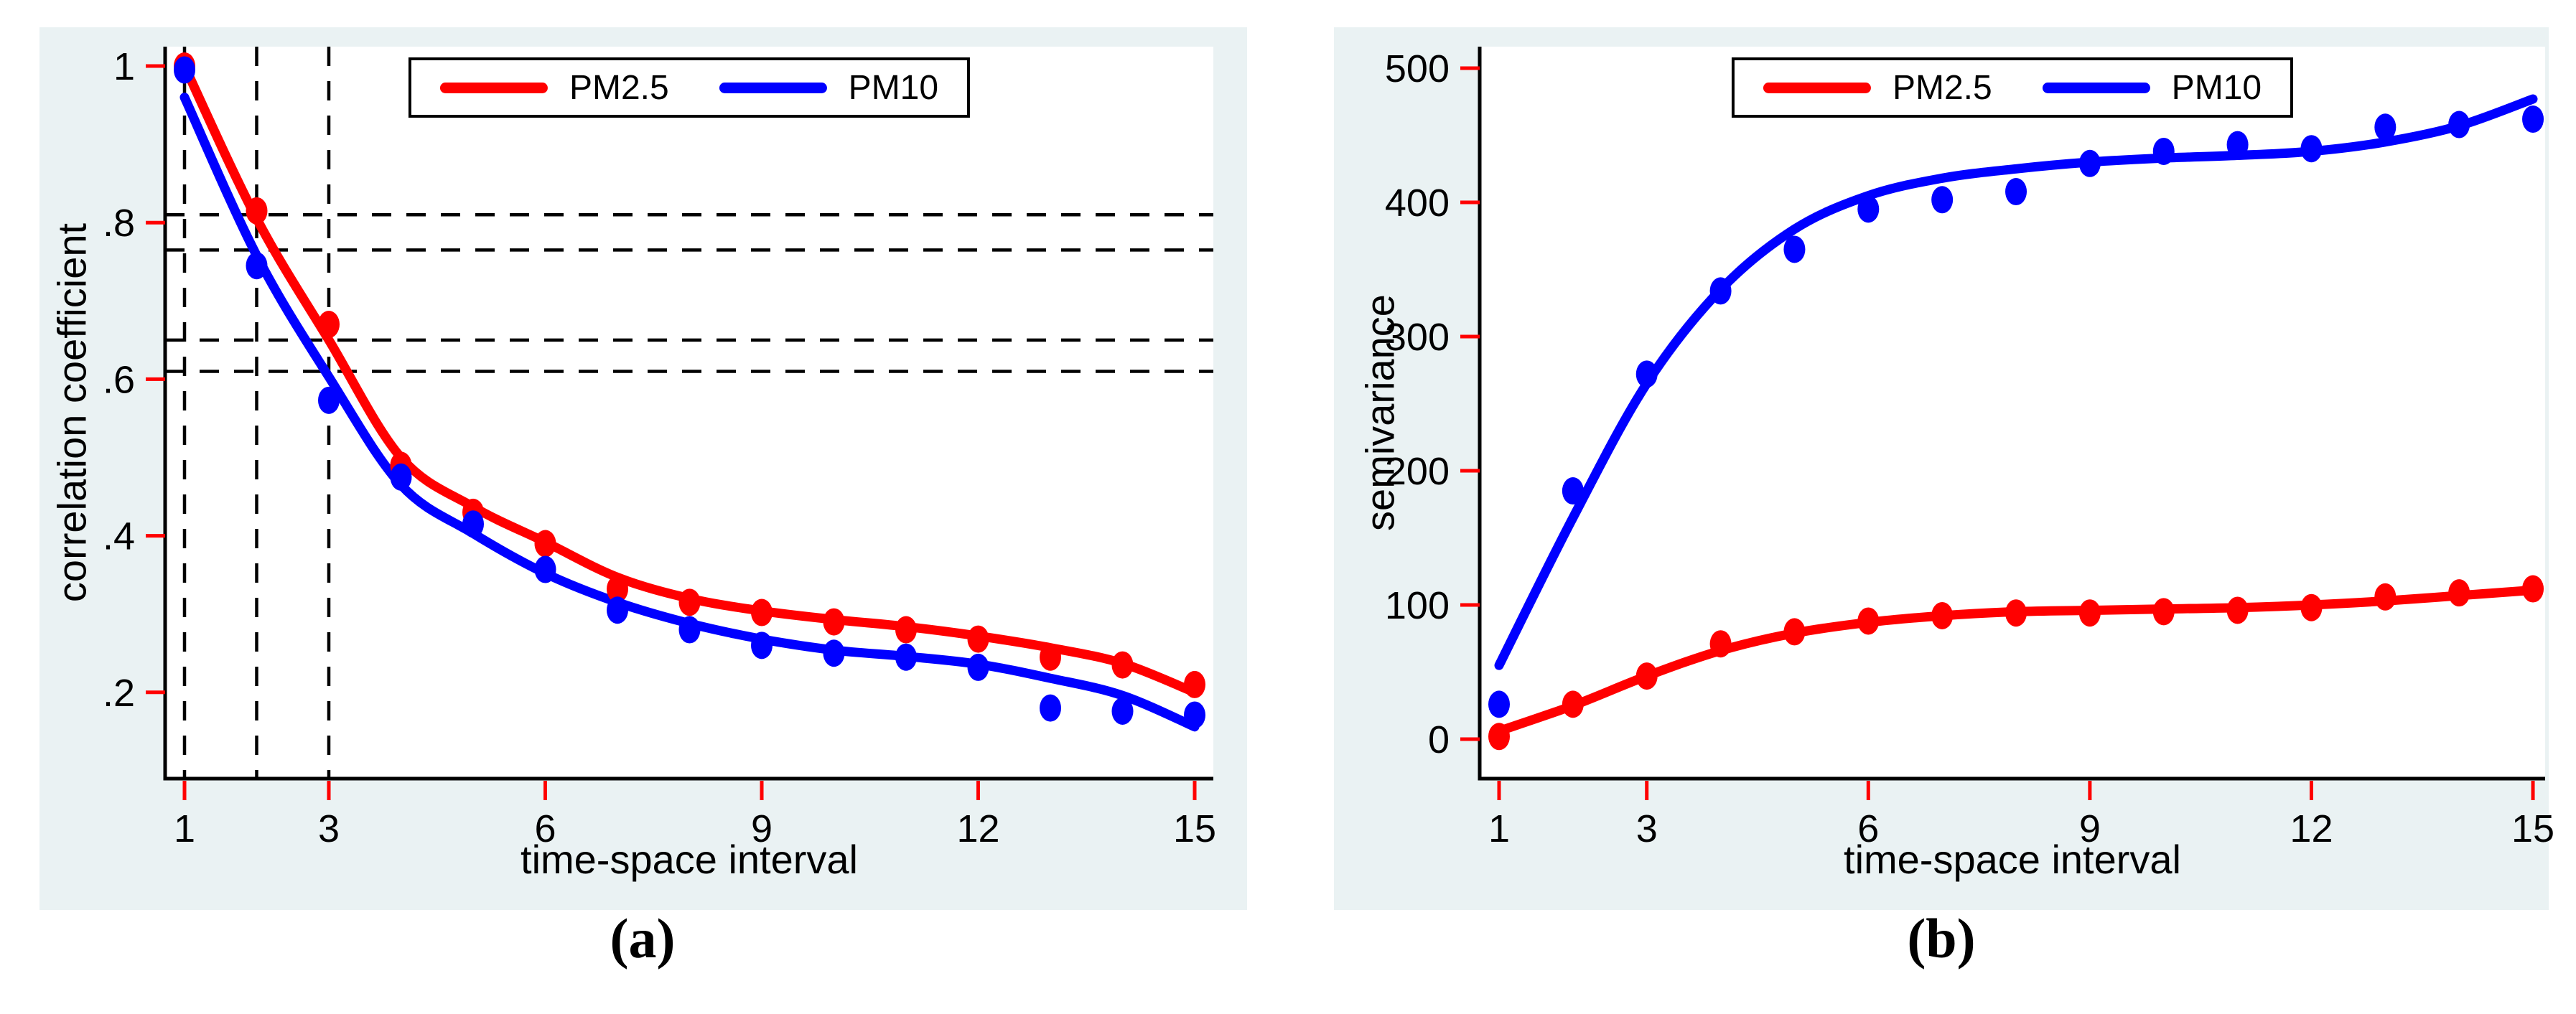 The height and width of the screenshot is (1014, 2576). Describe the element at coordinates (119, 379) in the screenshot. I see `panel-a-y-tick-label: .6` at that location.